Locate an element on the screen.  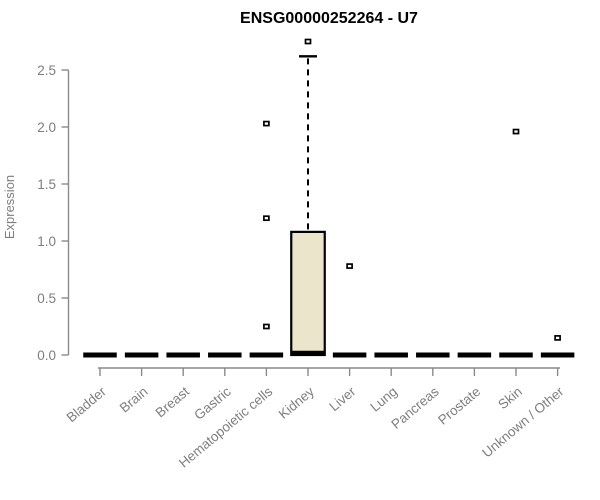
x-category-label: Brain is located at coordinates (134, 400).